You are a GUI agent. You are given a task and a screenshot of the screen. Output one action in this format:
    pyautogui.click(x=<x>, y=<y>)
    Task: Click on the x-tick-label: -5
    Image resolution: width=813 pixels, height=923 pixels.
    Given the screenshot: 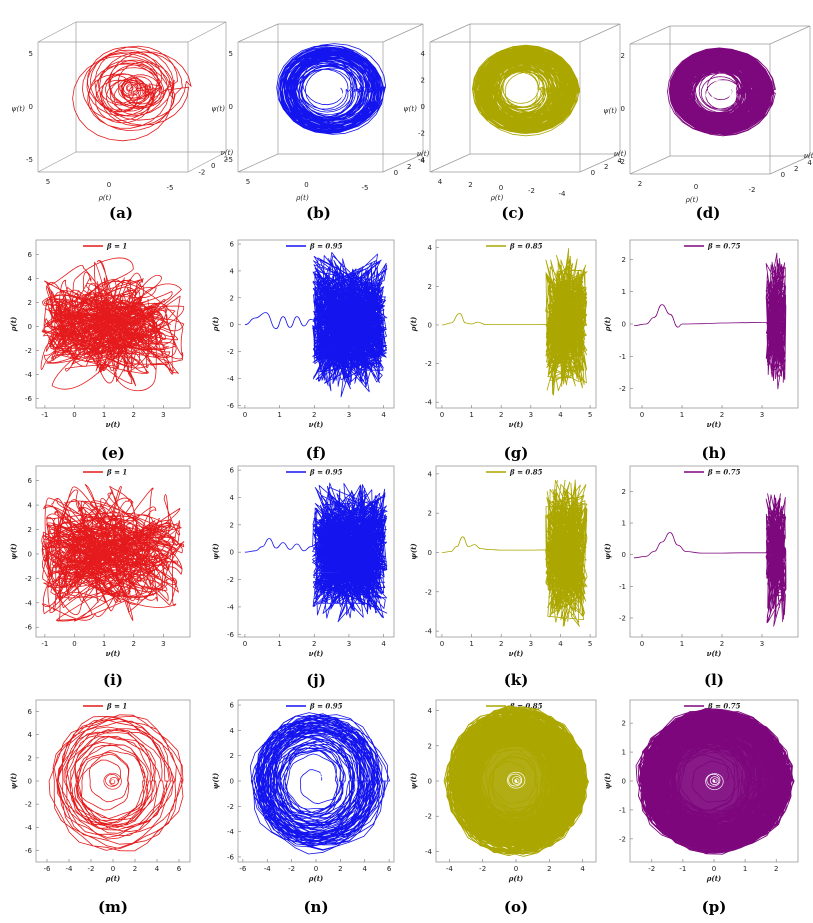 What is the action you would take?
    pyautogui.click(x=365, y=188)
    